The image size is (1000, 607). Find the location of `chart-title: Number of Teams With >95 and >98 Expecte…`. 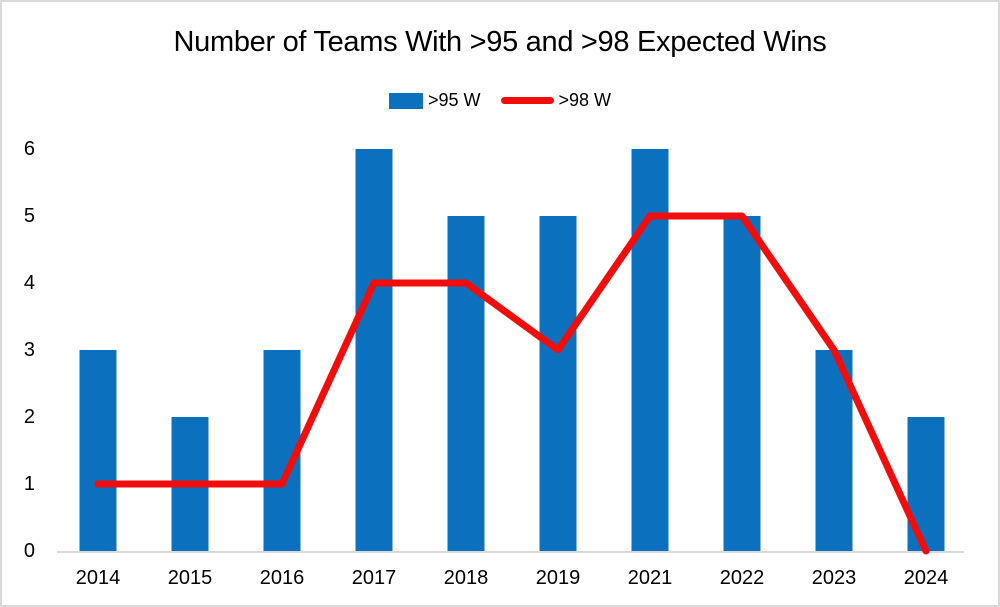

chart-title: Number of Teams With >95 and >98 Expecte… is located at coordinates (500, 42).